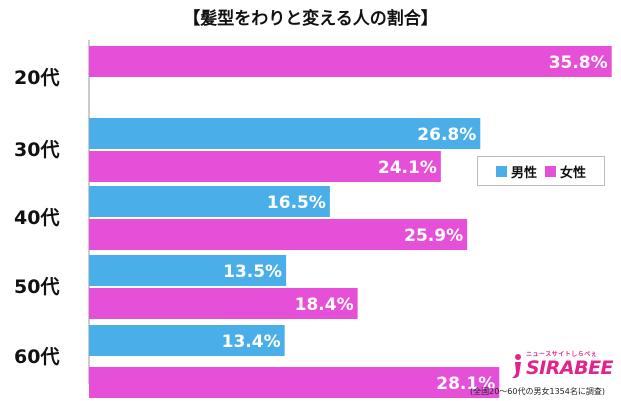  I want to click on legend-swatch-male, so click(501, 171).